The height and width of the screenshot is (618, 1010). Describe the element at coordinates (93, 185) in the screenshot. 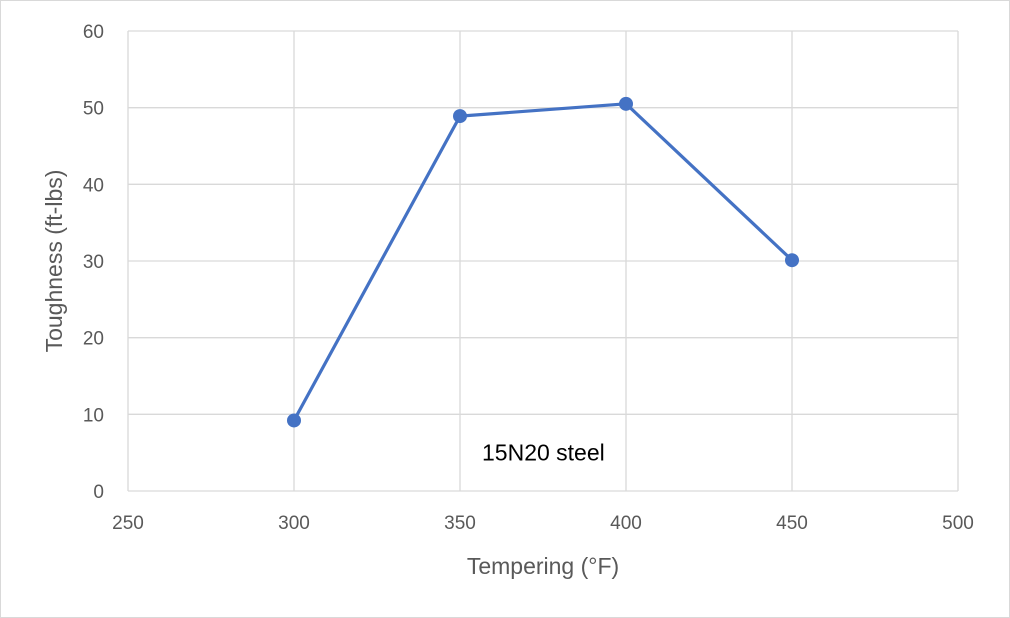

I see `y-tick-label: 40` at that location.